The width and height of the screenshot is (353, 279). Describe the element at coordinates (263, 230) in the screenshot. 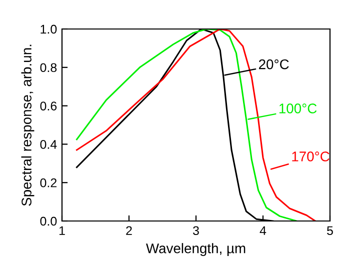

I see `x-tick-label: 4` at that location.